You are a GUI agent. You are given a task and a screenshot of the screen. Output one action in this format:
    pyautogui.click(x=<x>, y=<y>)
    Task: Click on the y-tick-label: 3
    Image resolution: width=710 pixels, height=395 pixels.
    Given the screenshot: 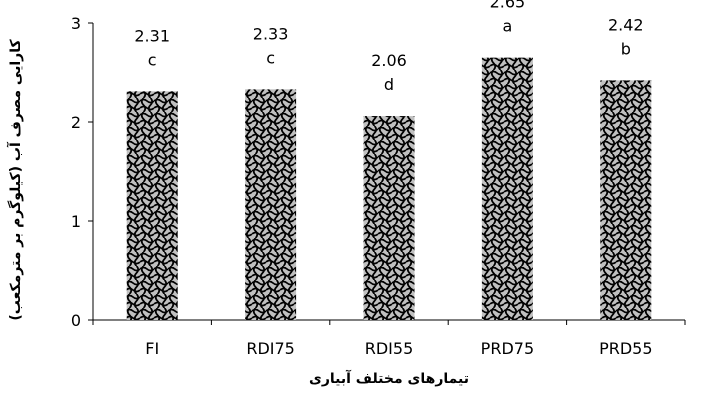 What is the action you would take?
    pyautogui.click(x=76, y=23)
    